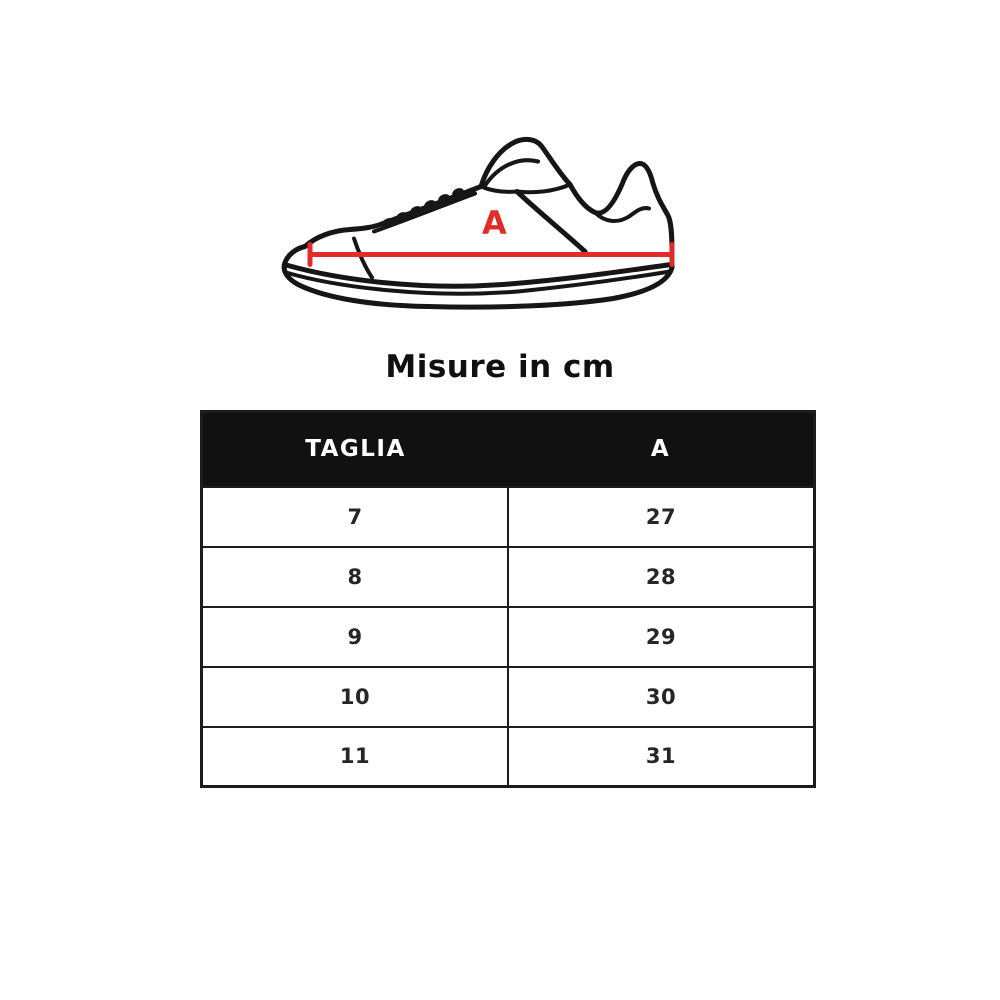 The image size is (1000, 1000). I want to click on throat-line, so click(499, 189).